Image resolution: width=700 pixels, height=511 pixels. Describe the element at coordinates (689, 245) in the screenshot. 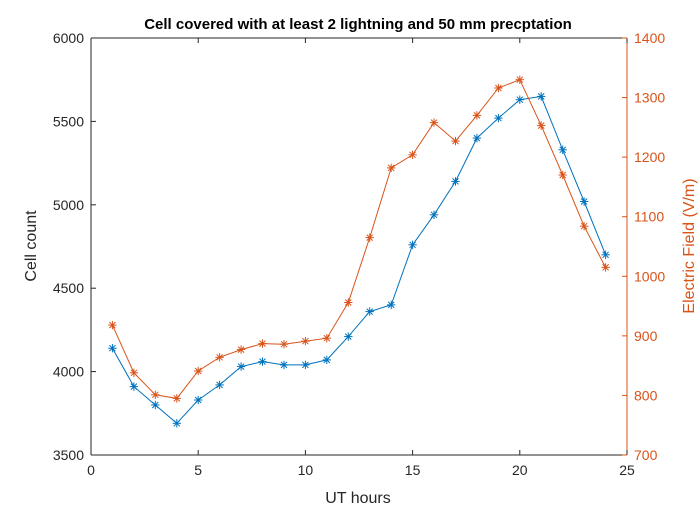

I see `y2-axis-label: Electric Field (V/m)` at that location.